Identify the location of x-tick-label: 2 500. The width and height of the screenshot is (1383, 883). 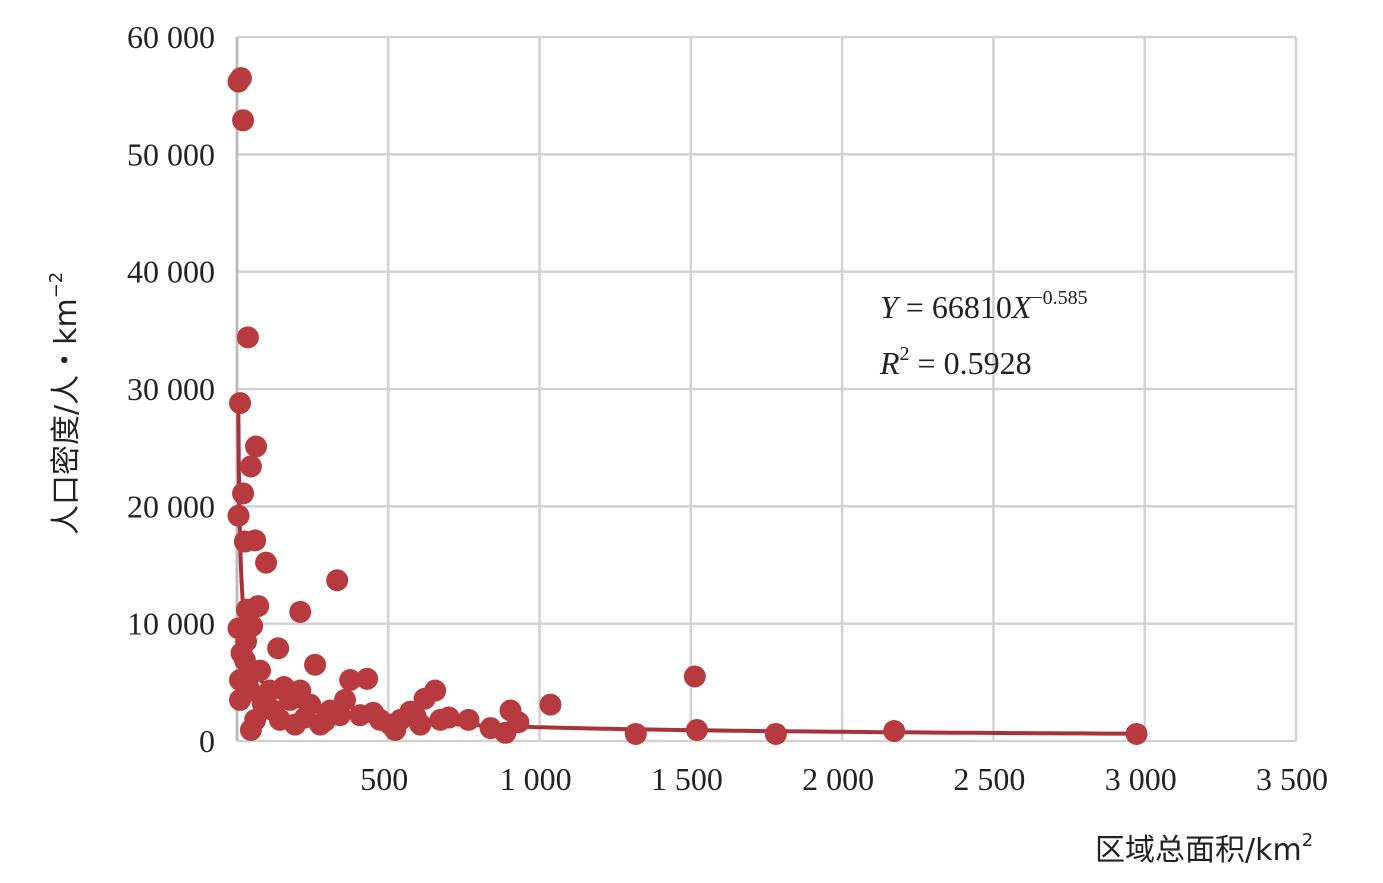
(989, 779).